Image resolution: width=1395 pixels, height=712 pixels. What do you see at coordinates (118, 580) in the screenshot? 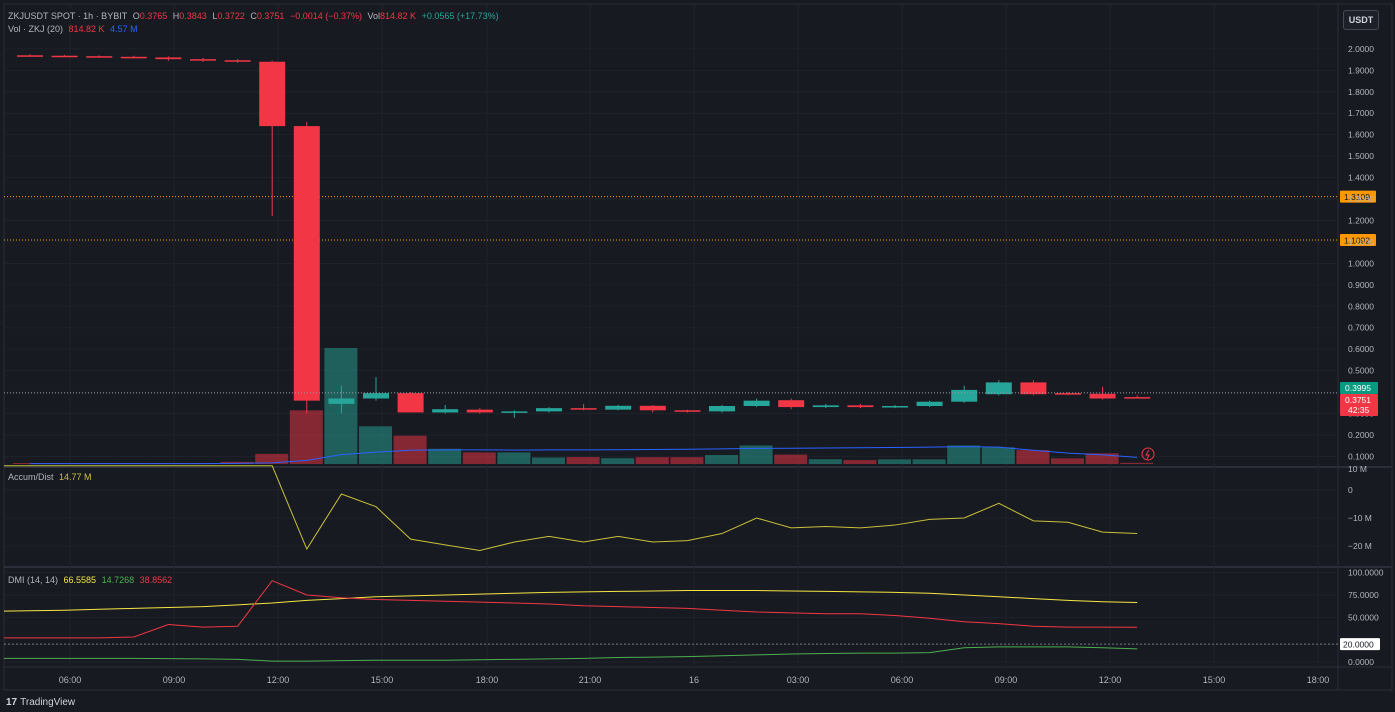
I see `dmi-plus-value: 14.7268` at bounding box center [118, 580].